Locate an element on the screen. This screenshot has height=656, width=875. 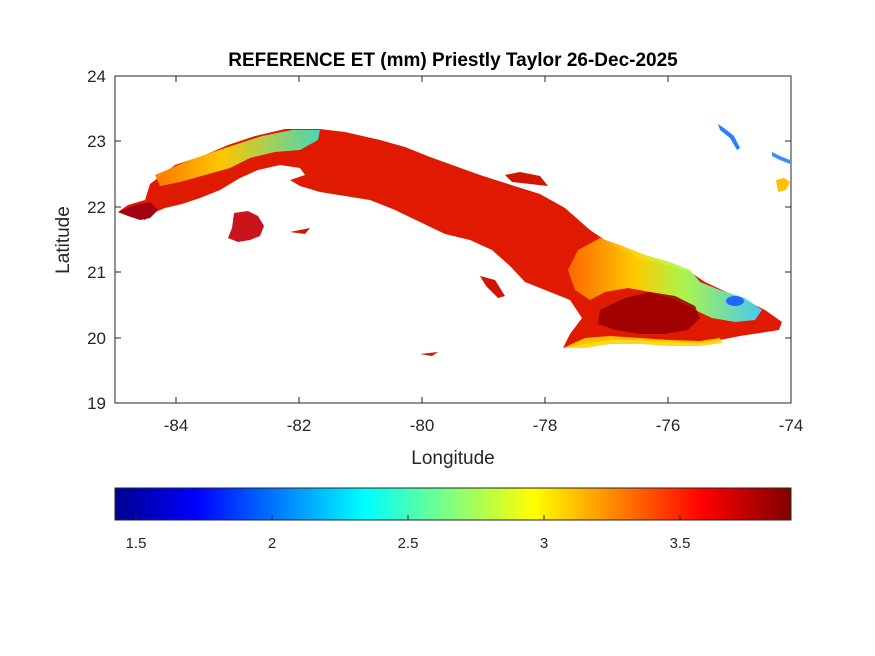
colorbar-gradient is located at coordinates (453, 504).